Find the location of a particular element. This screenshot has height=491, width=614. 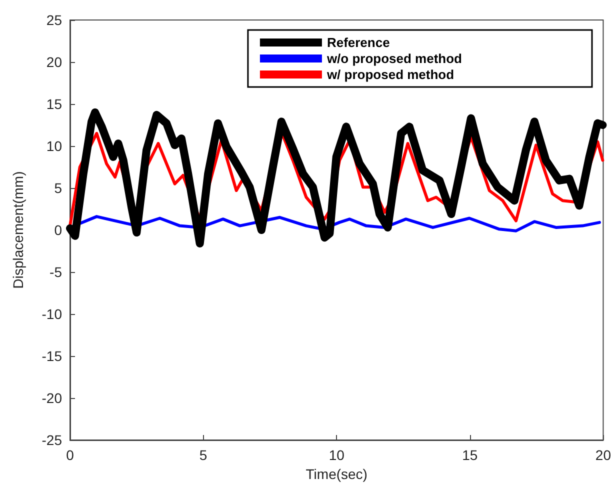

y-tick-label: 25 is located at coordinates (54, 20).